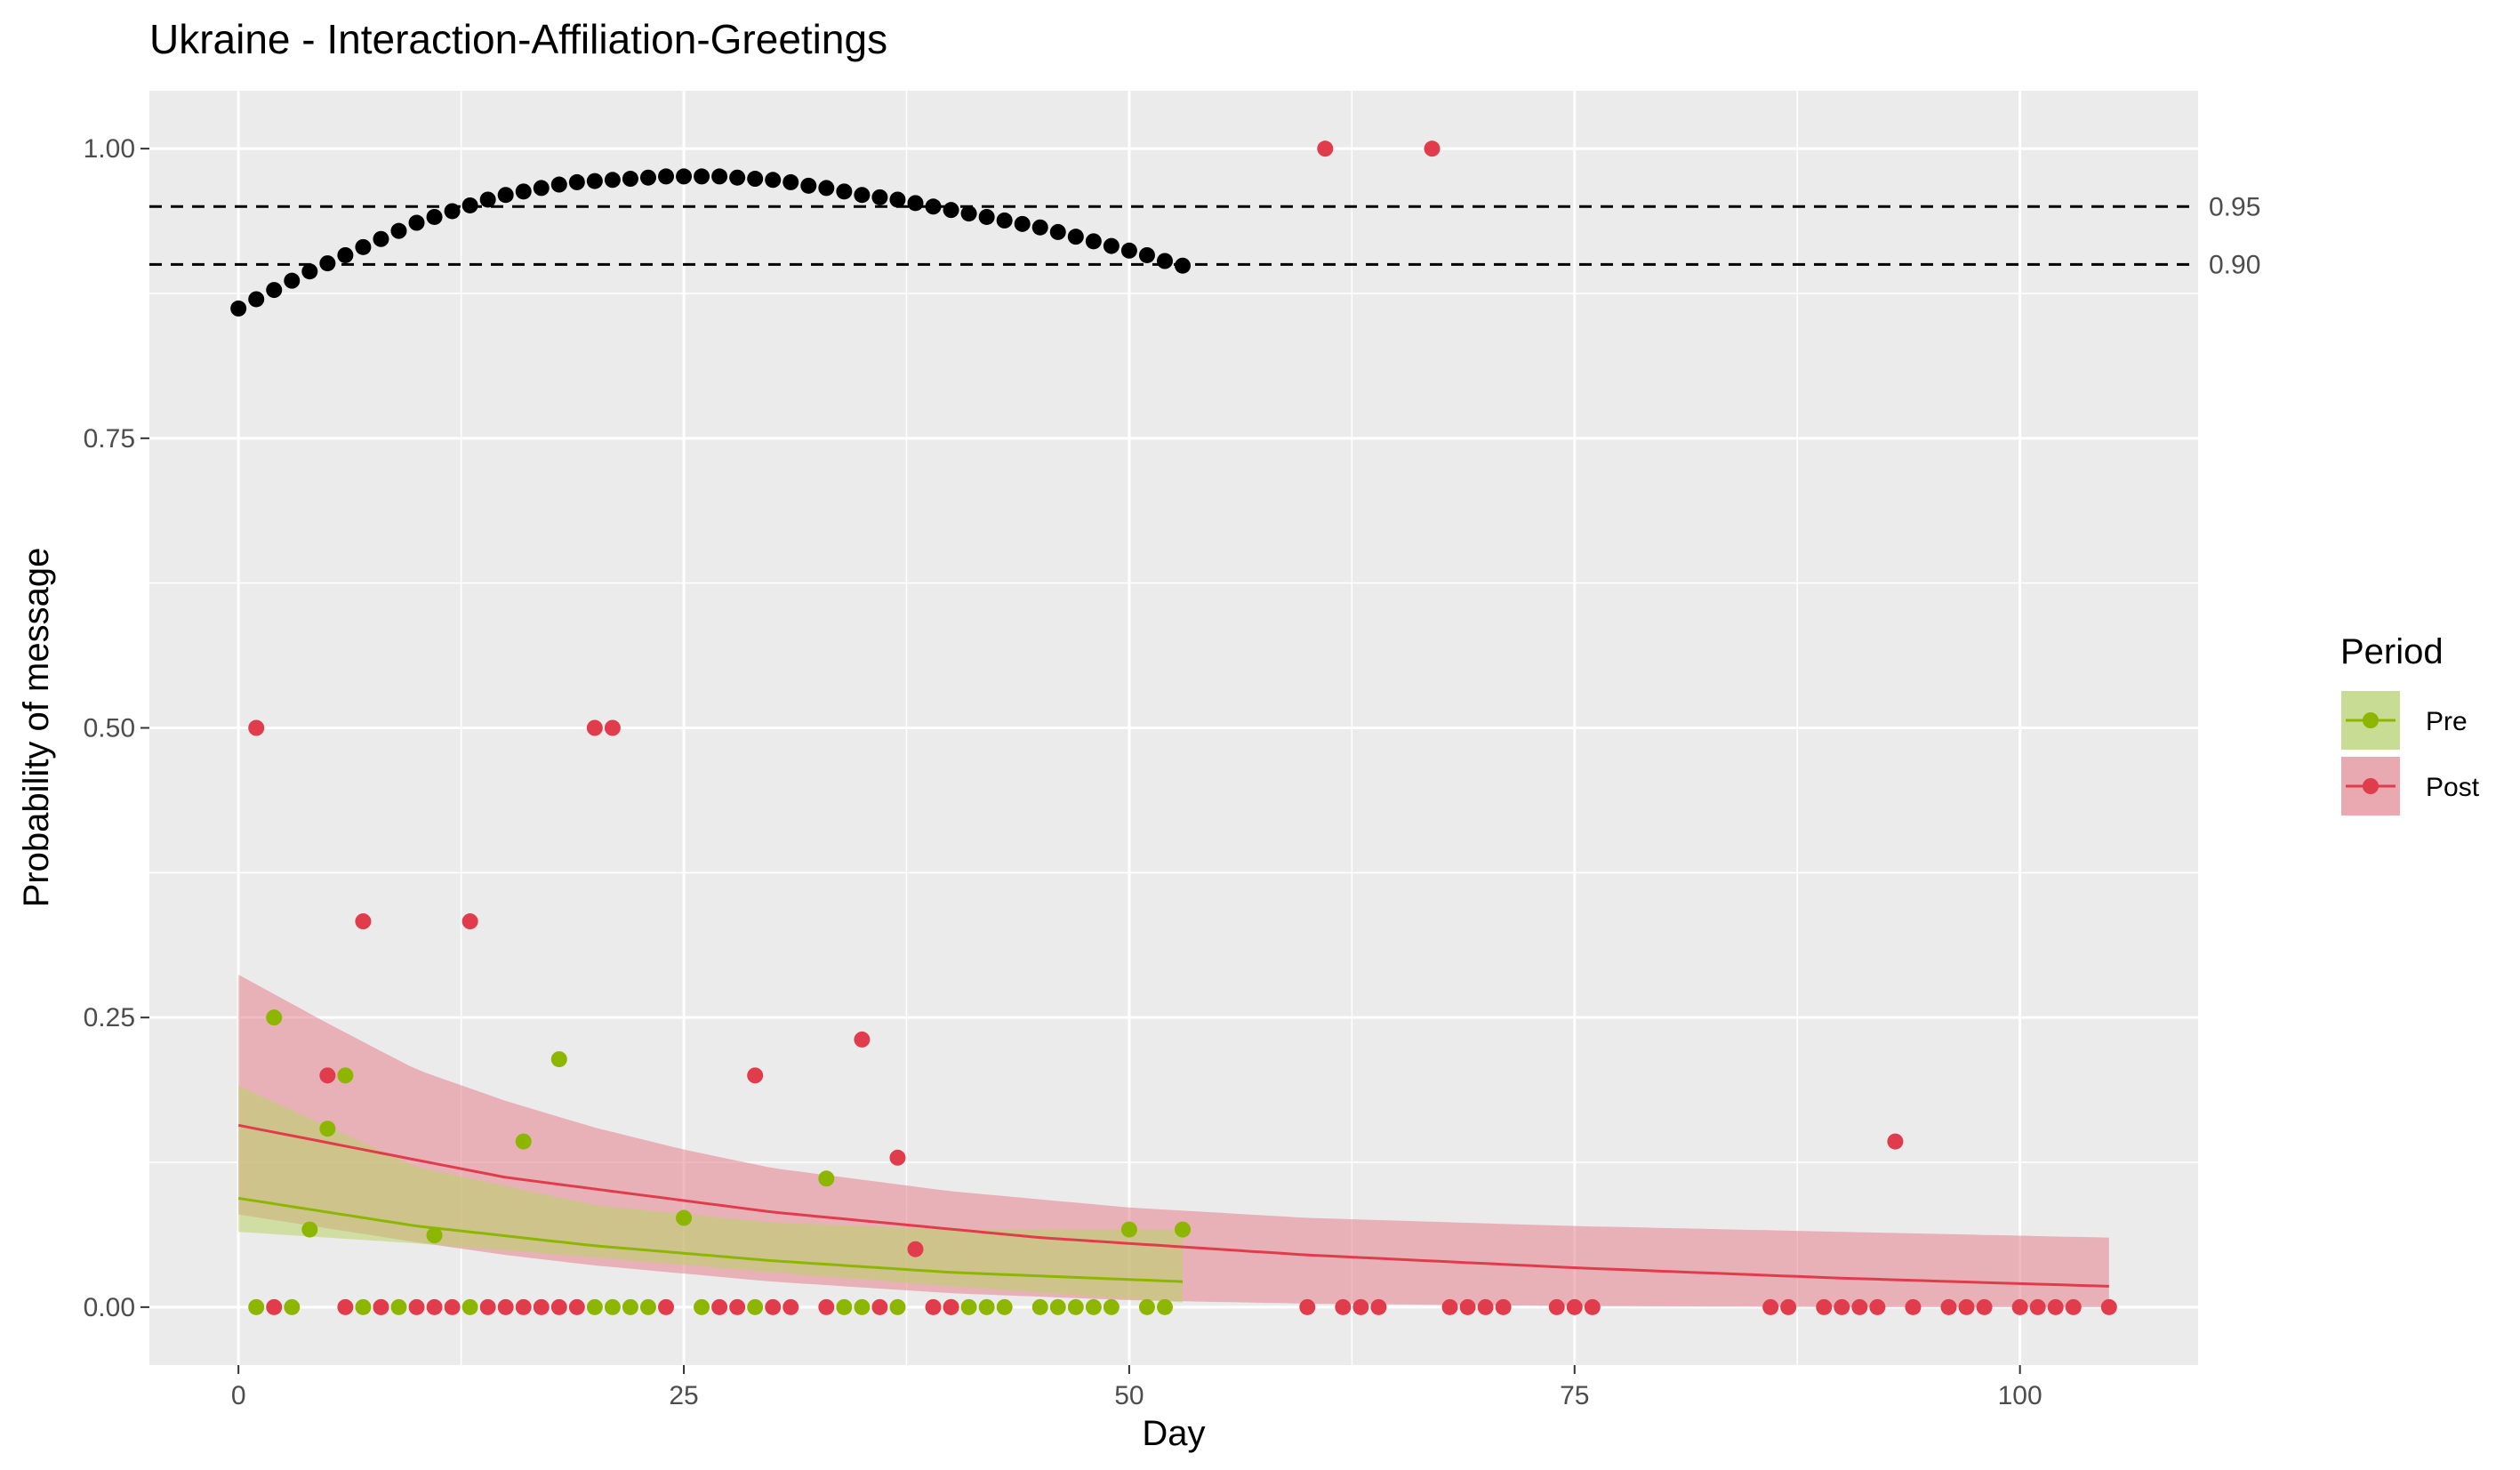 The image size is (2520, 1470). What do you see at coordinates (2453, 787) in the screenshot?
I see `legend-label-post: Post` at bounding box center [2453, 787].